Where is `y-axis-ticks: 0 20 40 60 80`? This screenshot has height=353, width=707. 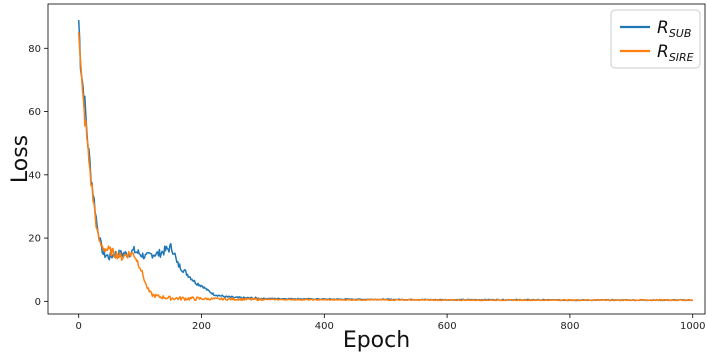 y-axis-ticks: 0 20 40 60 80 is located at coordinates (38, 176).